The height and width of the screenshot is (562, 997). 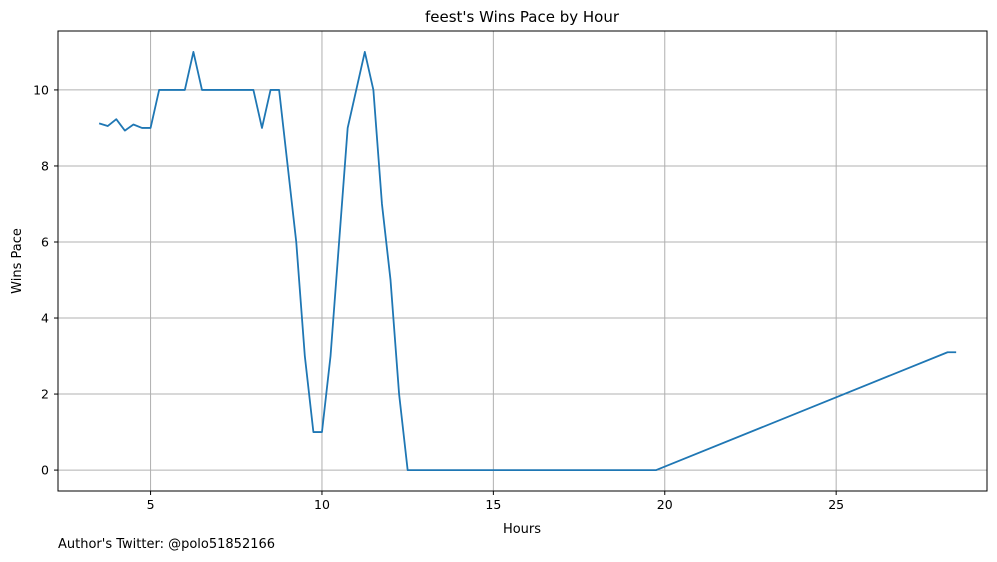 I want to click on y-tick-label: 6, so click(x=45, y=241).